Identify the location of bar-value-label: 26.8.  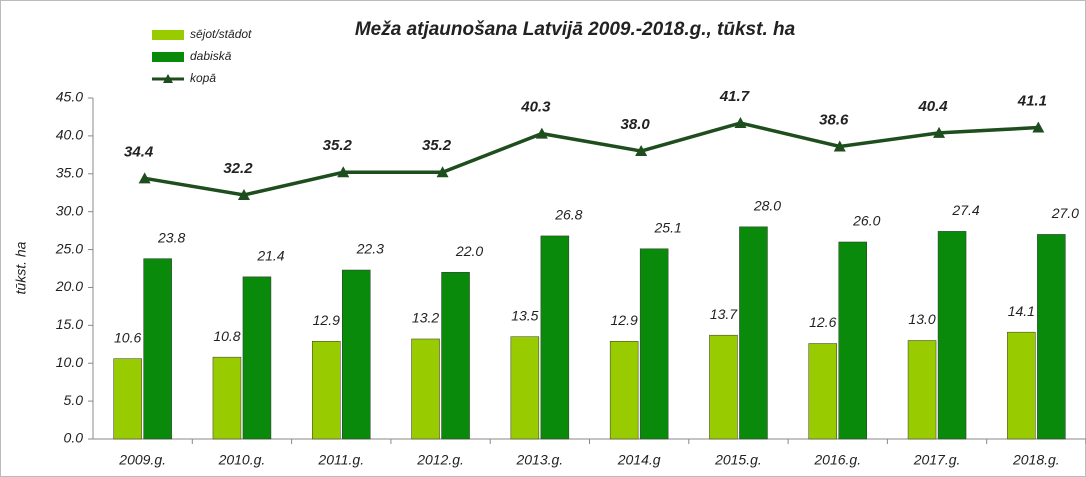
(568, 215).